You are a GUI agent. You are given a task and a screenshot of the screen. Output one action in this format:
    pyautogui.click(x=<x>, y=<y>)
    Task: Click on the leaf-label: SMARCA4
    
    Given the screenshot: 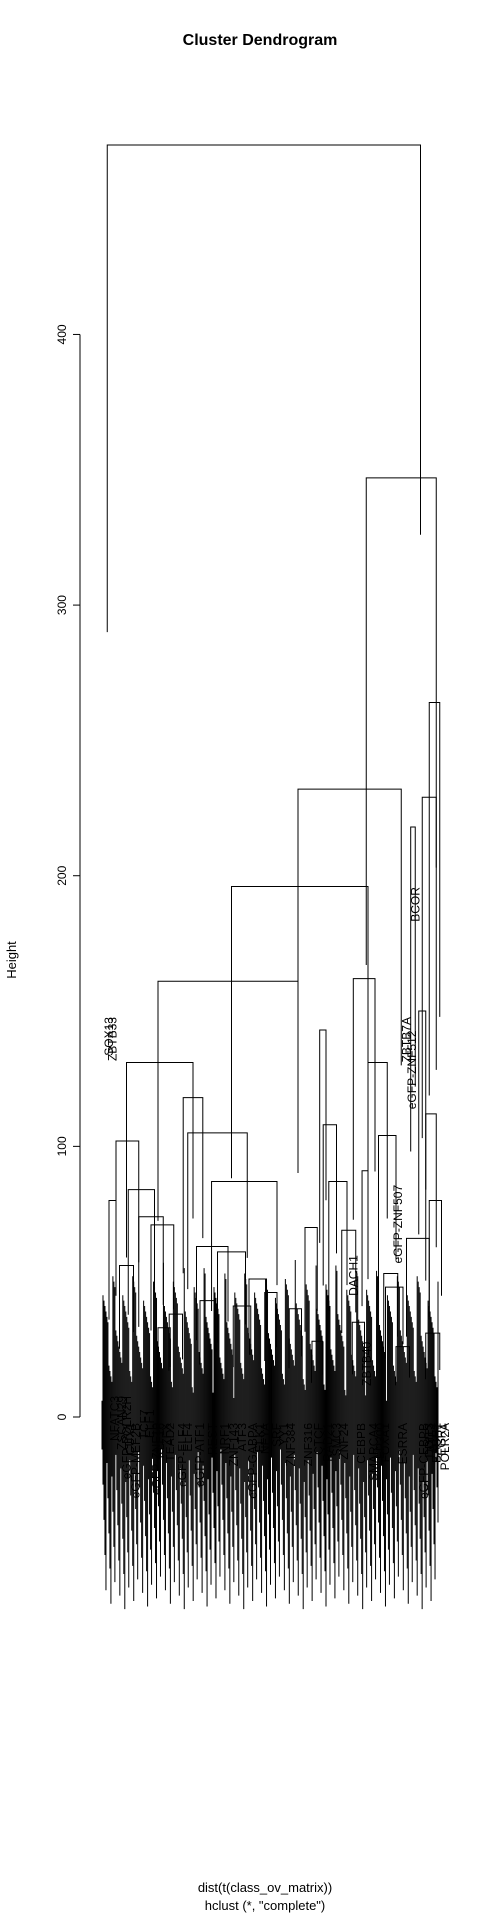 What is the action you would take?
    pyautogui.click(x=373, y=1452)
    